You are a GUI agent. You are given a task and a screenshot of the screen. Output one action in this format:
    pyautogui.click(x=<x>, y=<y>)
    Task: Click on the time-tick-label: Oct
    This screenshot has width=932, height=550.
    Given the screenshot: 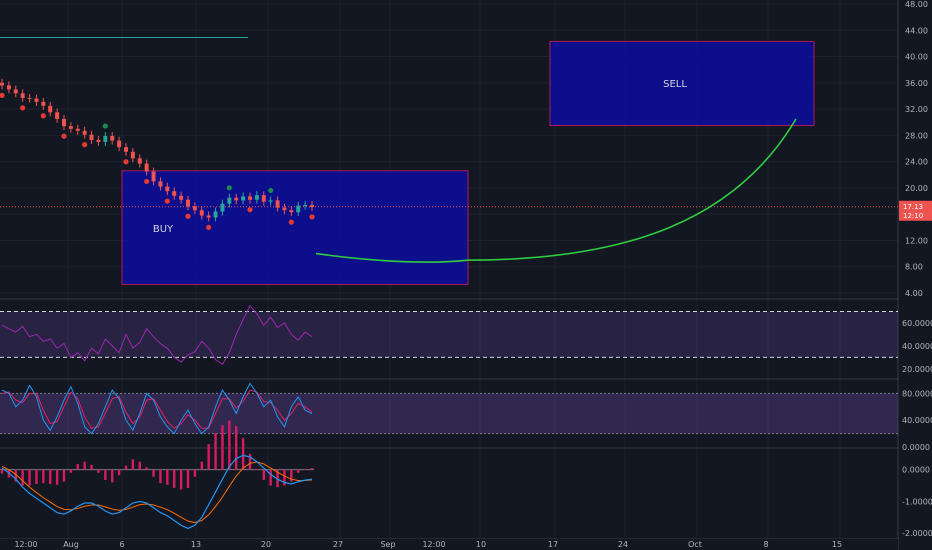 What is the action you would take?
    pyautogui.click(x=695, y=544)
    